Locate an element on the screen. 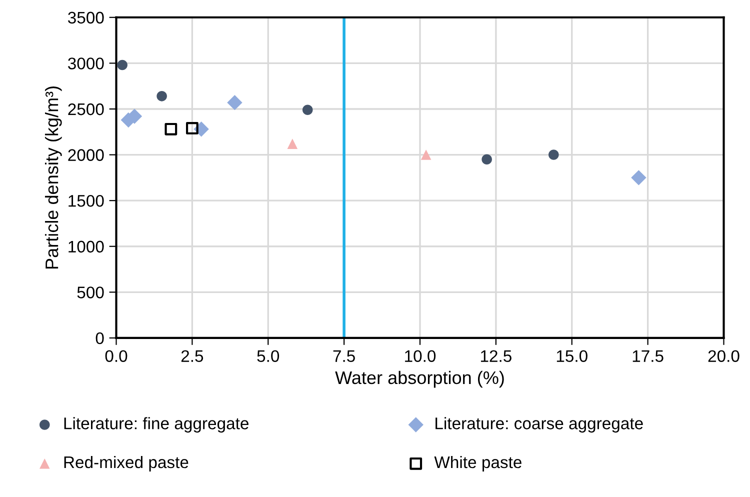 The image size is (750, 497). legend-label: Literature: fine aggregate is located at coordinates (156, 425).